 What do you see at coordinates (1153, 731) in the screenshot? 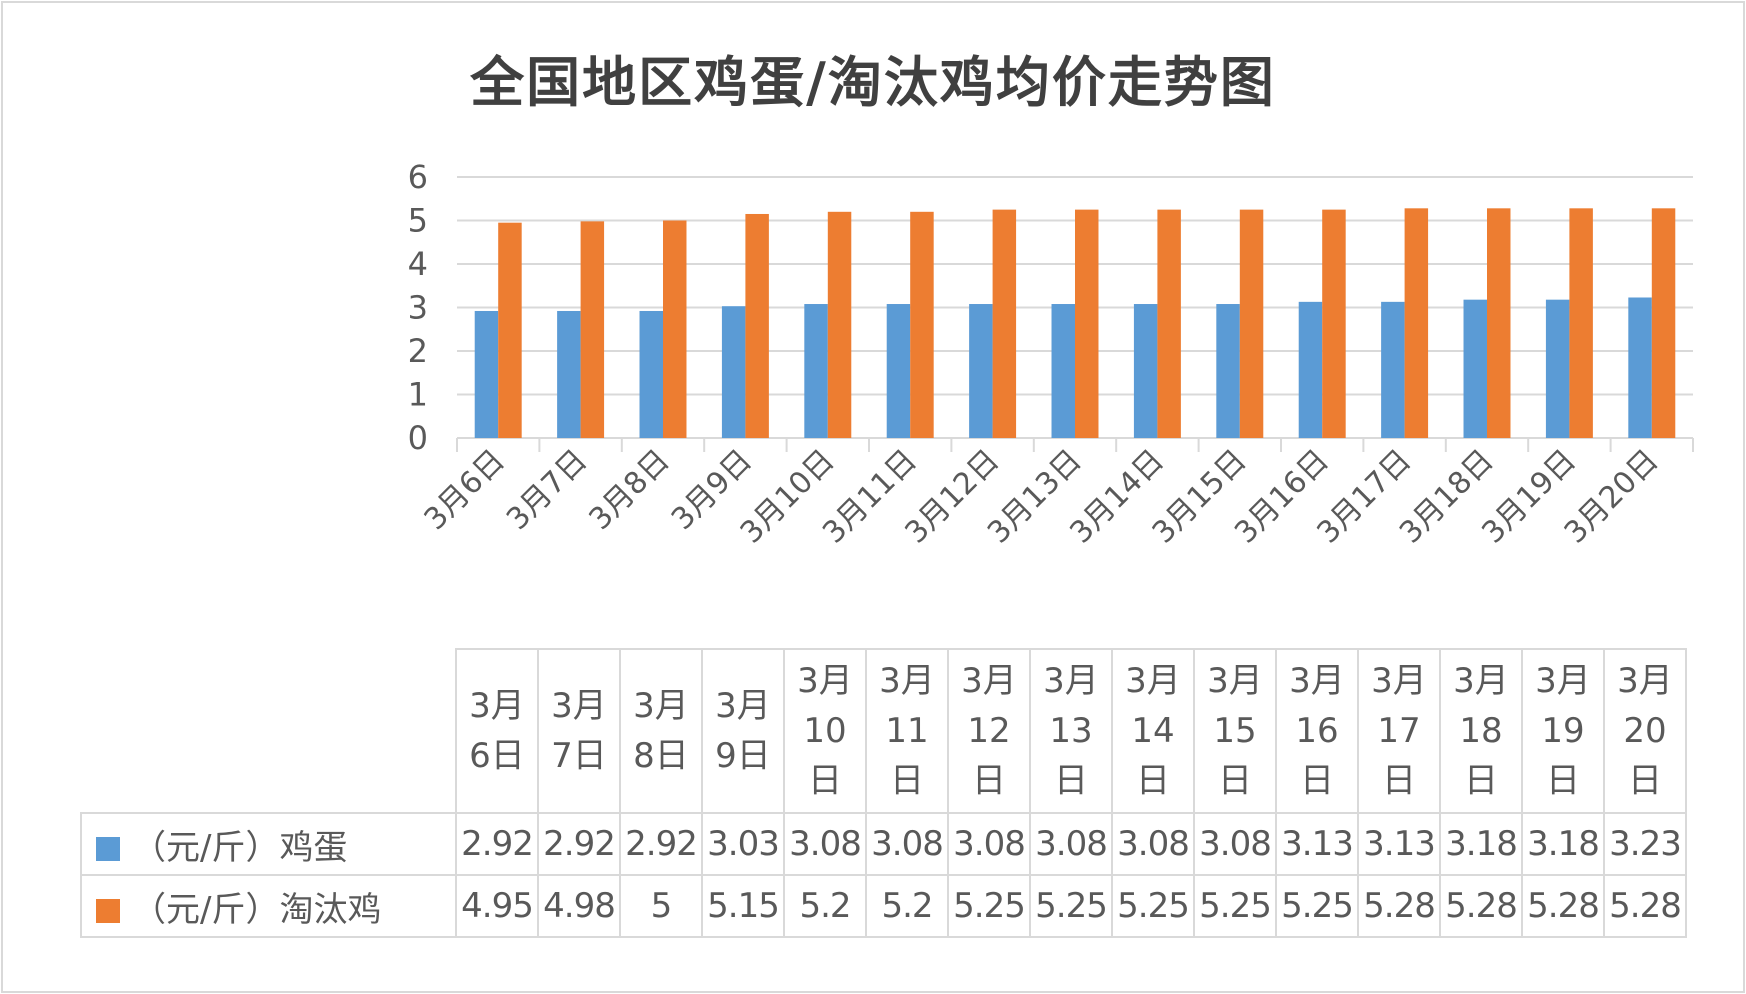
I see `table-header-cell: 3月 14 日` at bounding box center [1153, 731].